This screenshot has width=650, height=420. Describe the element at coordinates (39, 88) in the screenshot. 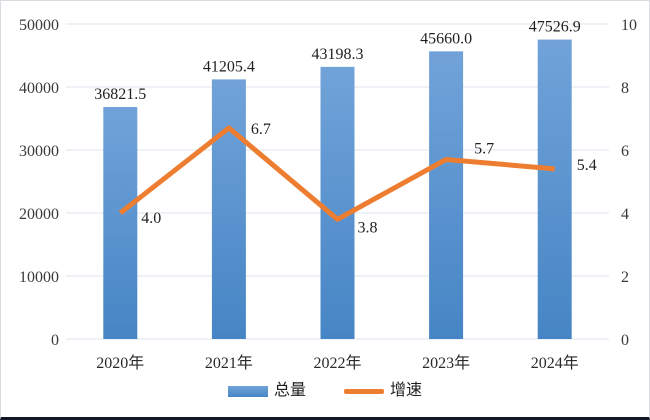

I see `left-axis-tick: 40000` at that location.